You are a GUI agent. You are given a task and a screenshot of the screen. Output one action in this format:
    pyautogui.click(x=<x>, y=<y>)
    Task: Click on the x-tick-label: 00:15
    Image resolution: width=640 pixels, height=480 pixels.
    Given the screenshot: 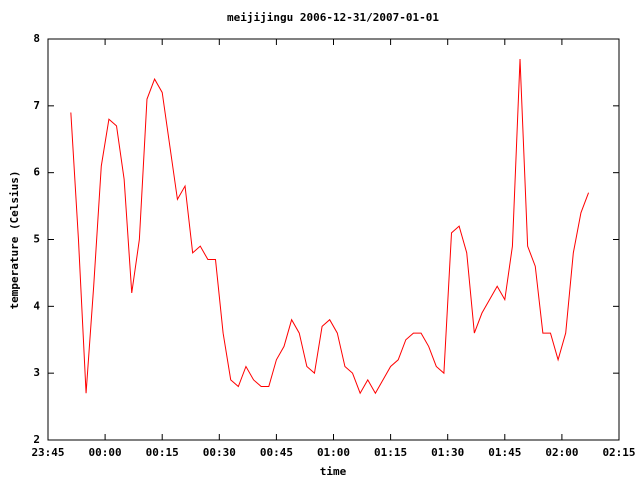 What is the action you would take?
    pyautogui.click(x=162, y=452)
    